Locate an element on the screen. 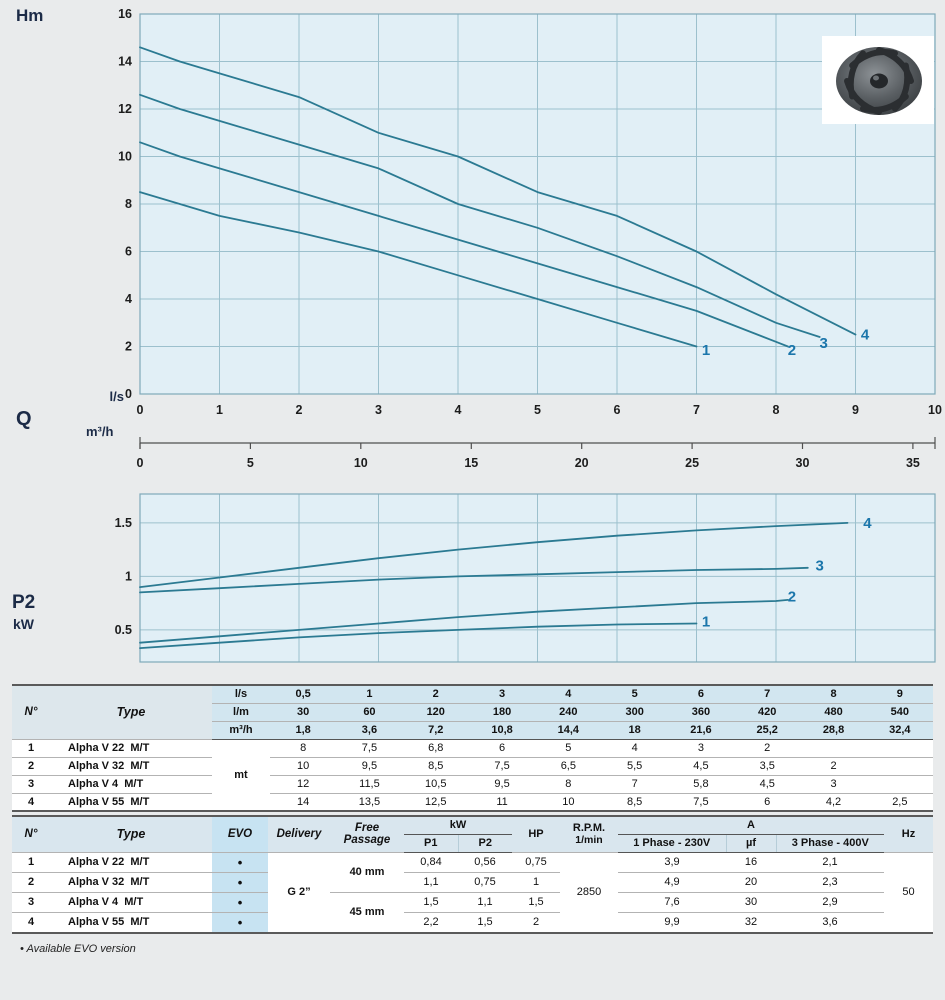  flow-header-cell: 120 is located at coordinates (435, 711).